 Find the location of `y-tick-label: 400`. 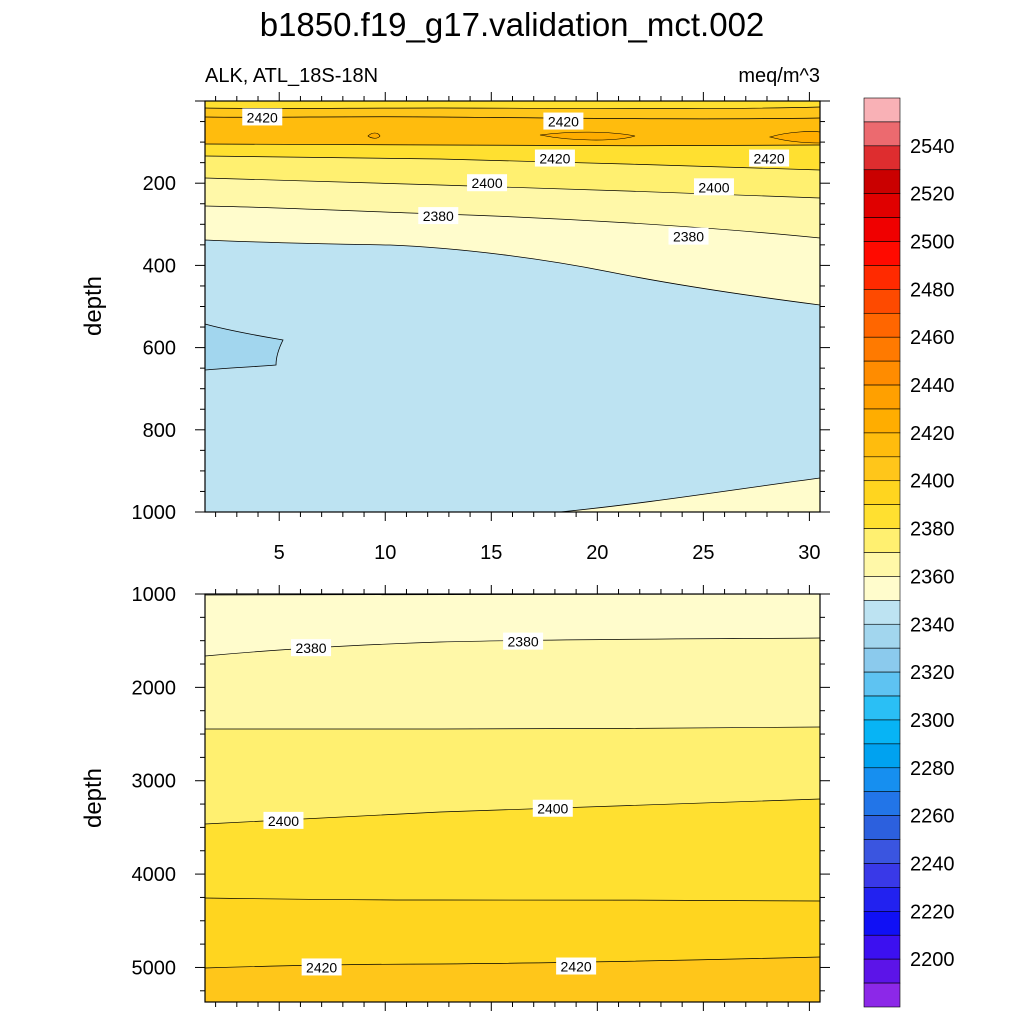

y-tick-label: 400 is located at coordinates (159, 266).